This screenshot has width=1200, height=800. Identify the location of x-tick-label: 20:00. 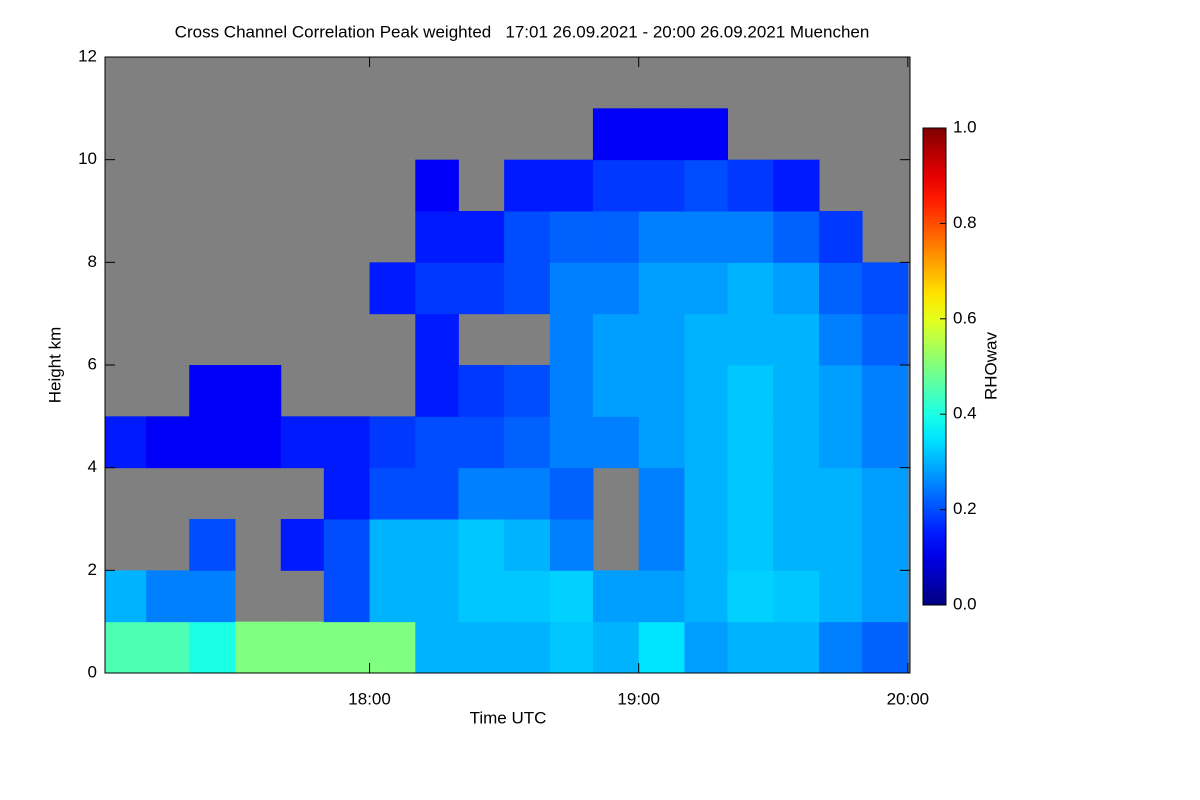
(908, 698).